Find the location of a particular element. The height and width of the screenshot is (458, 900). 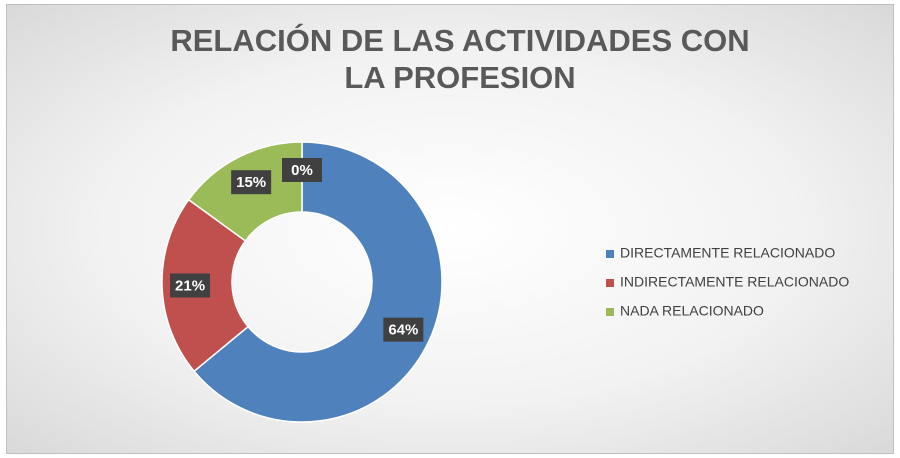

data-label: 21% is located at coordinates (190, 285).